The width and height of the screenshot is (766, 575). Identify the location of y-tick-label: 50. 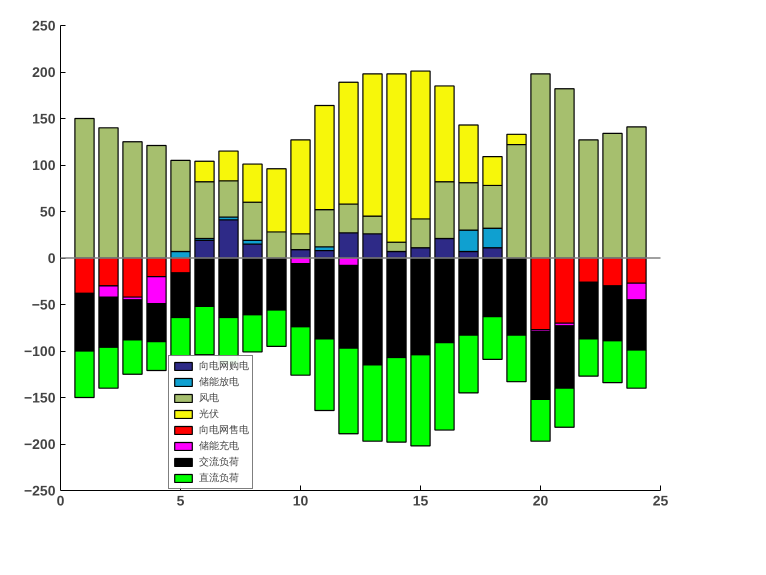
(48, 212).